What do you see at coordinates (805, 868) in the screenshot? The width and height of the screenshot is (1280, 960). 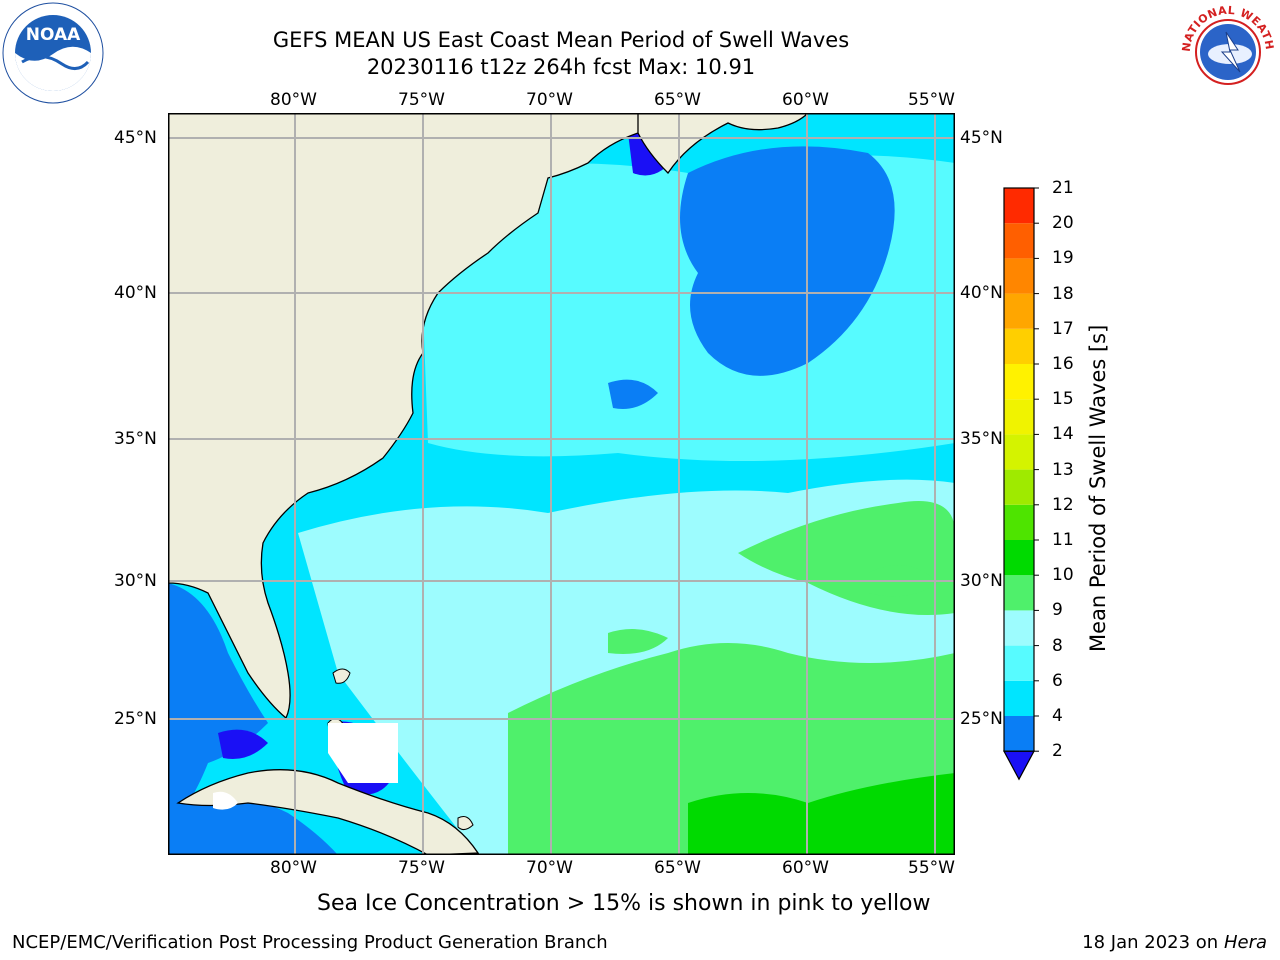 I see `lon-label-bottom: 60°W` at bounding box center [805, 868].